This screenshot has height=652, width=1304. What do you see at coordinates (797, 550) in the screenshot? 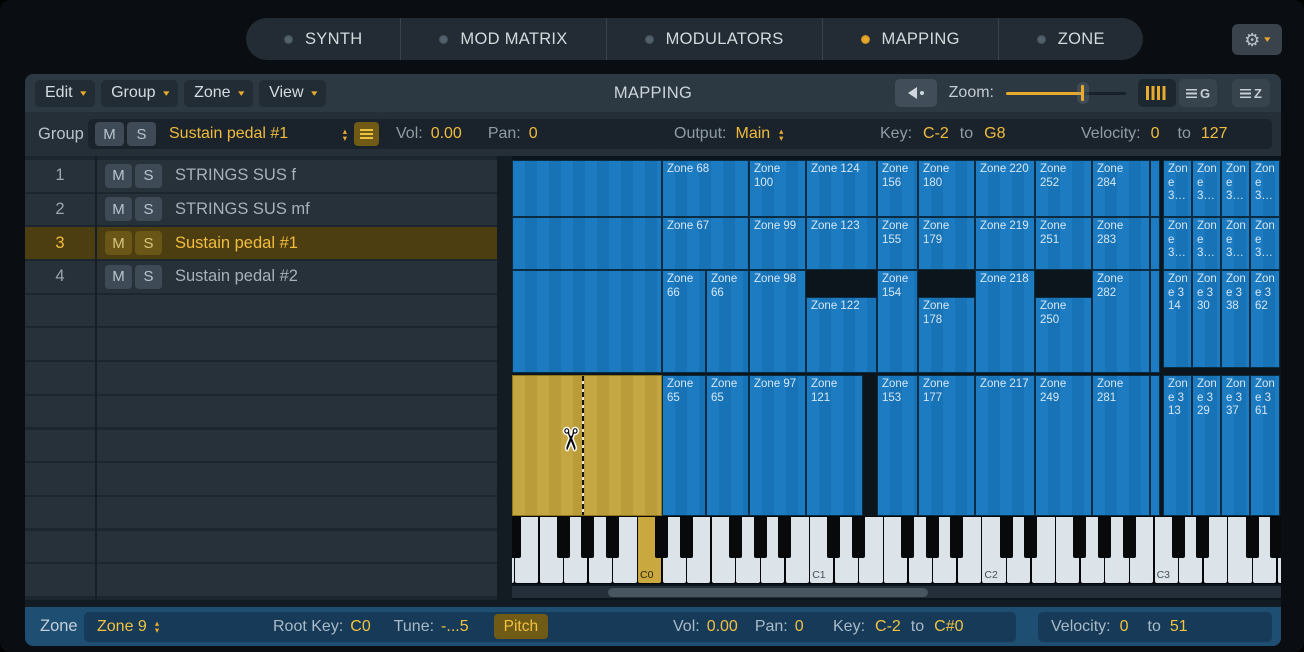
I see `key-b0` at bounding box center [797, 550].